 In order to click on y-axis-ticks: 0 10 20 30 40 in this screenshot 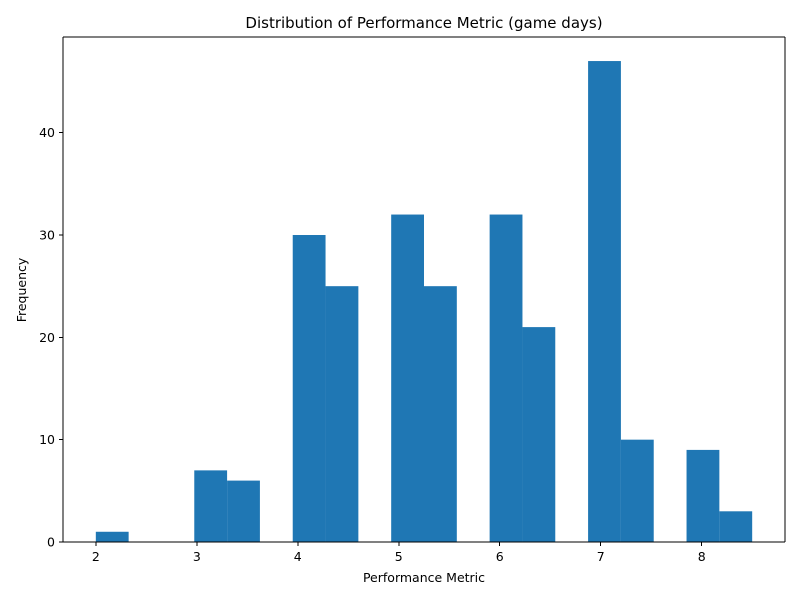, I will do `click(51, 337)`.